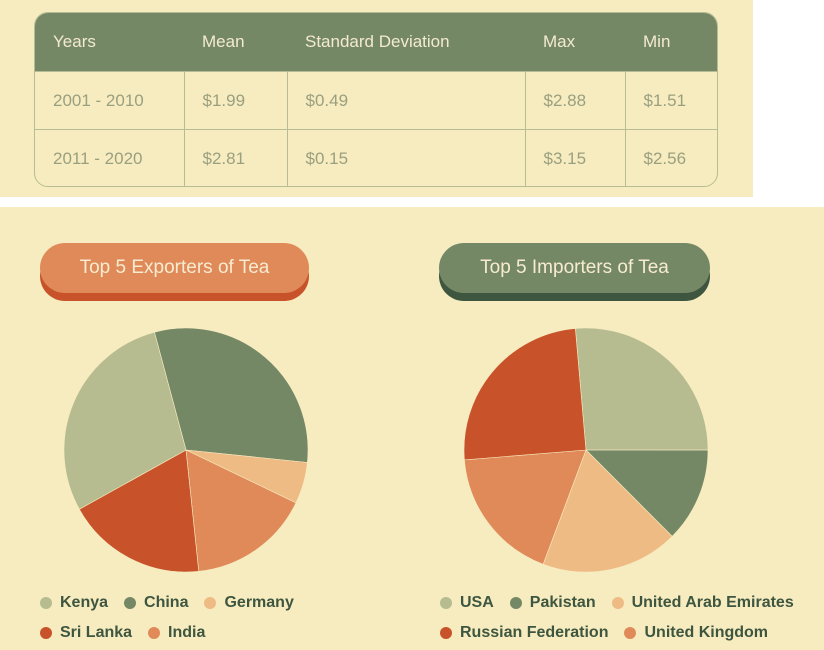 Image resolution: width=824 pixels, height=650 pixels. I want to click on cell-max: $2.88, so click(574, 100).